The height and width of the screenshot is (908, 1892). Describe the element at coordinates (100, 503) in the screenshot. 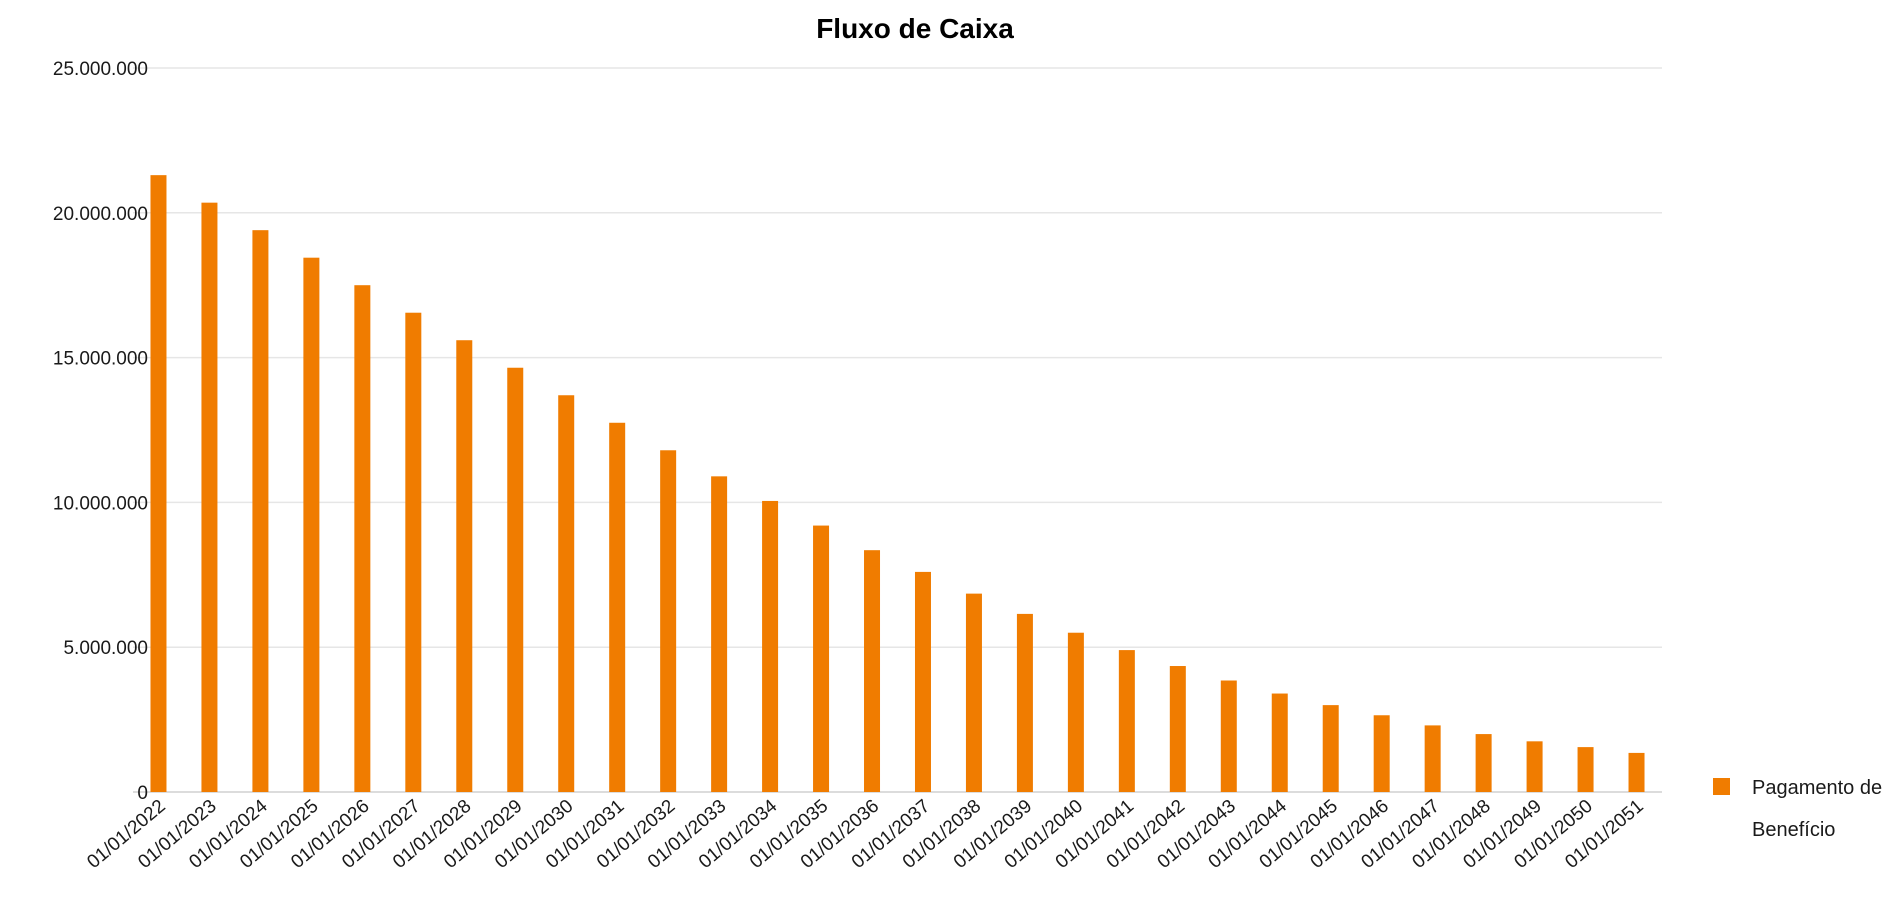

I see `y-tick-label: 10.000.000` at that location.